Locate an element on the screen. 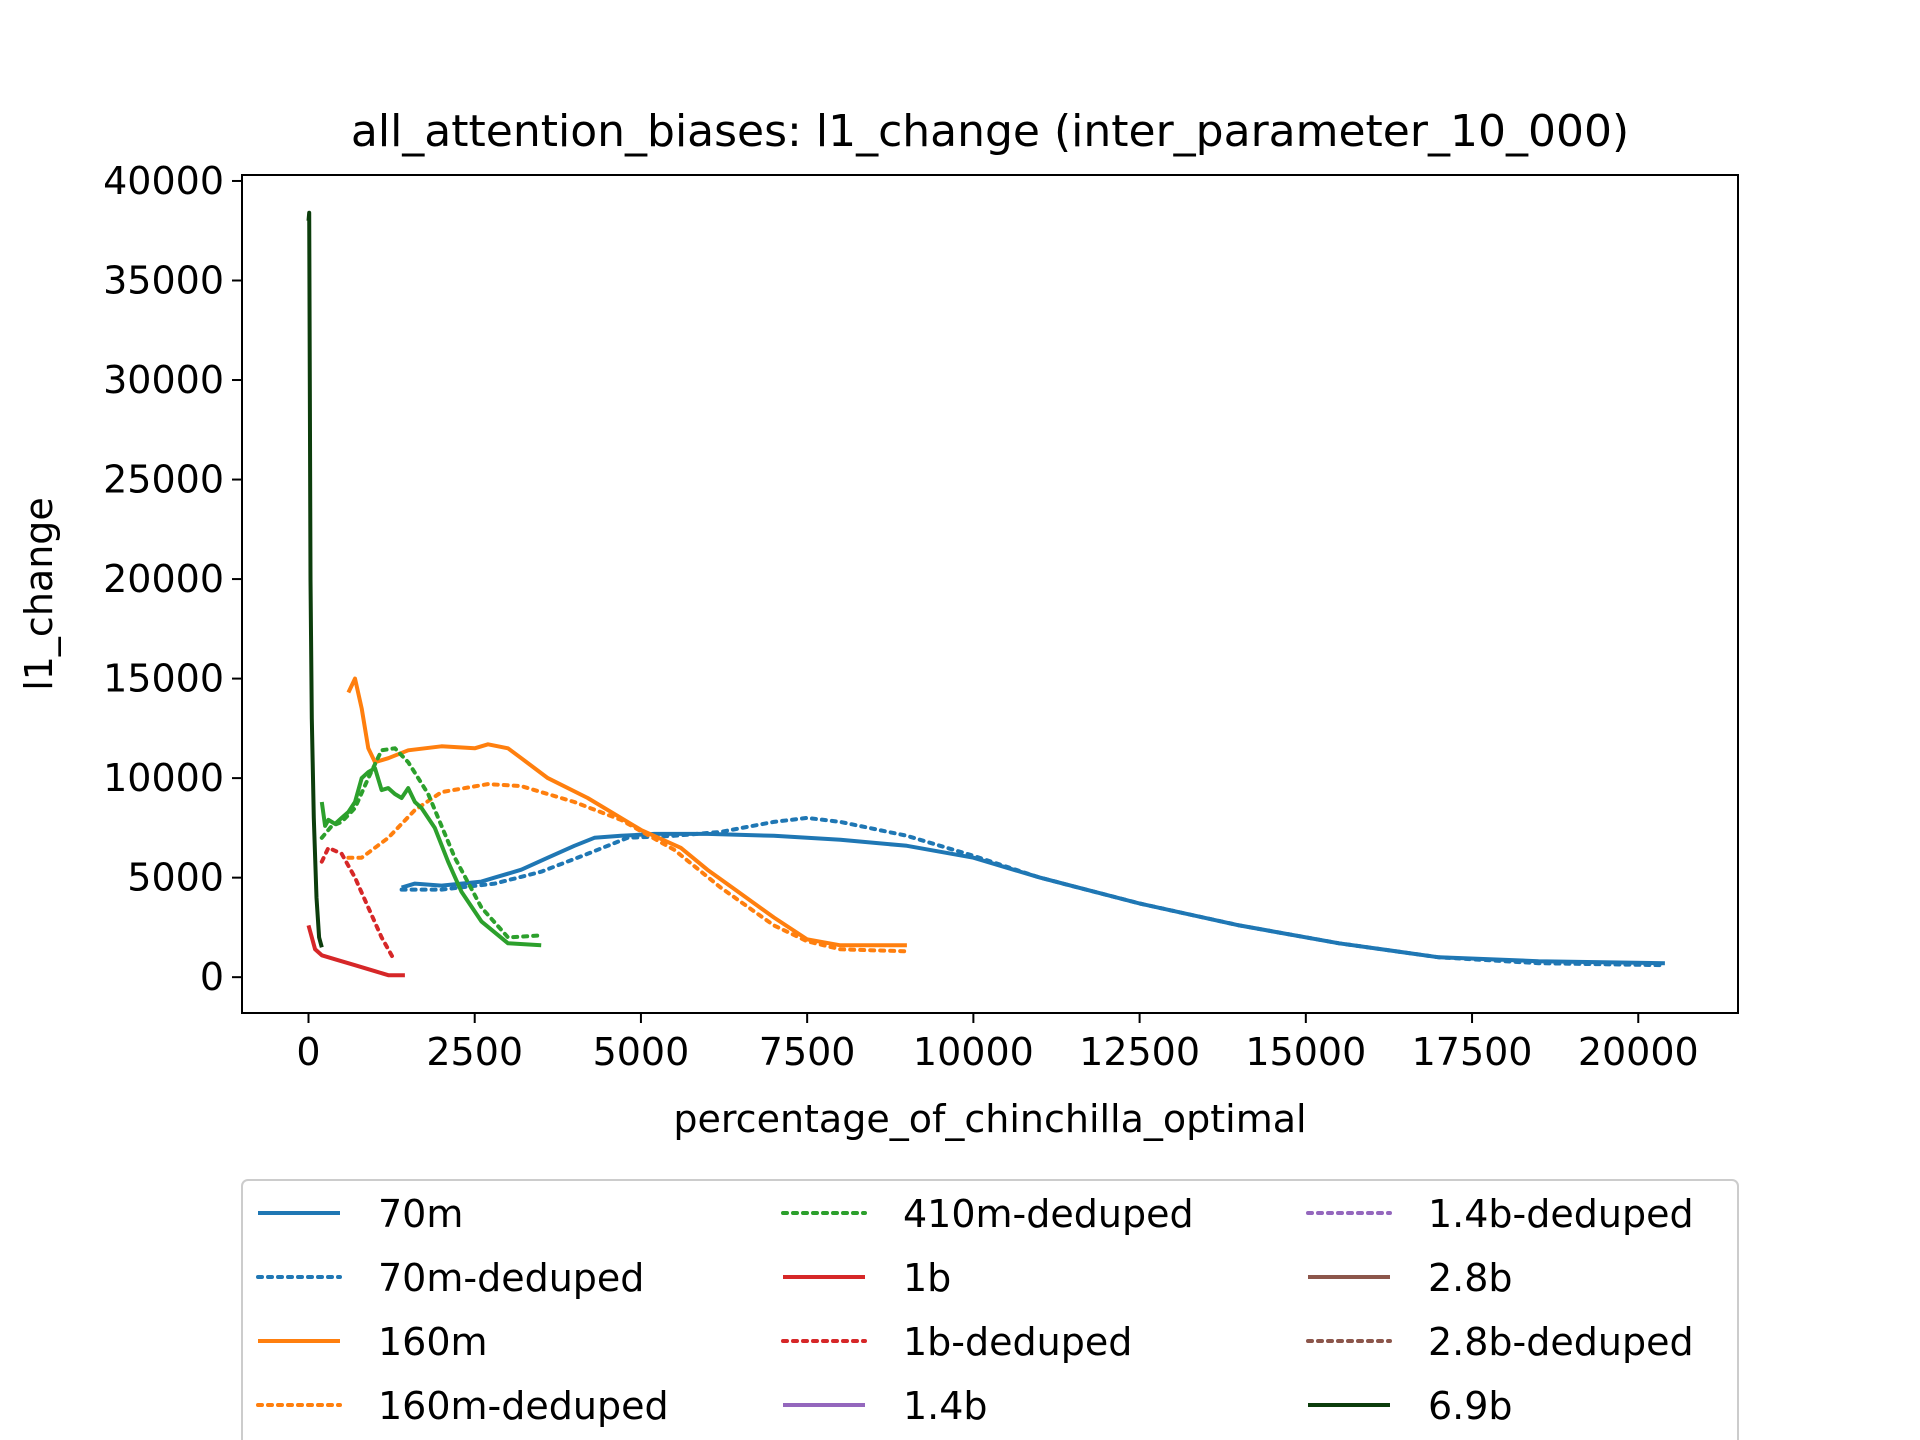 Image resolution: width=1920 pixels, height=1440 pixels. series-line-410m is located at coordinates (430, 857).